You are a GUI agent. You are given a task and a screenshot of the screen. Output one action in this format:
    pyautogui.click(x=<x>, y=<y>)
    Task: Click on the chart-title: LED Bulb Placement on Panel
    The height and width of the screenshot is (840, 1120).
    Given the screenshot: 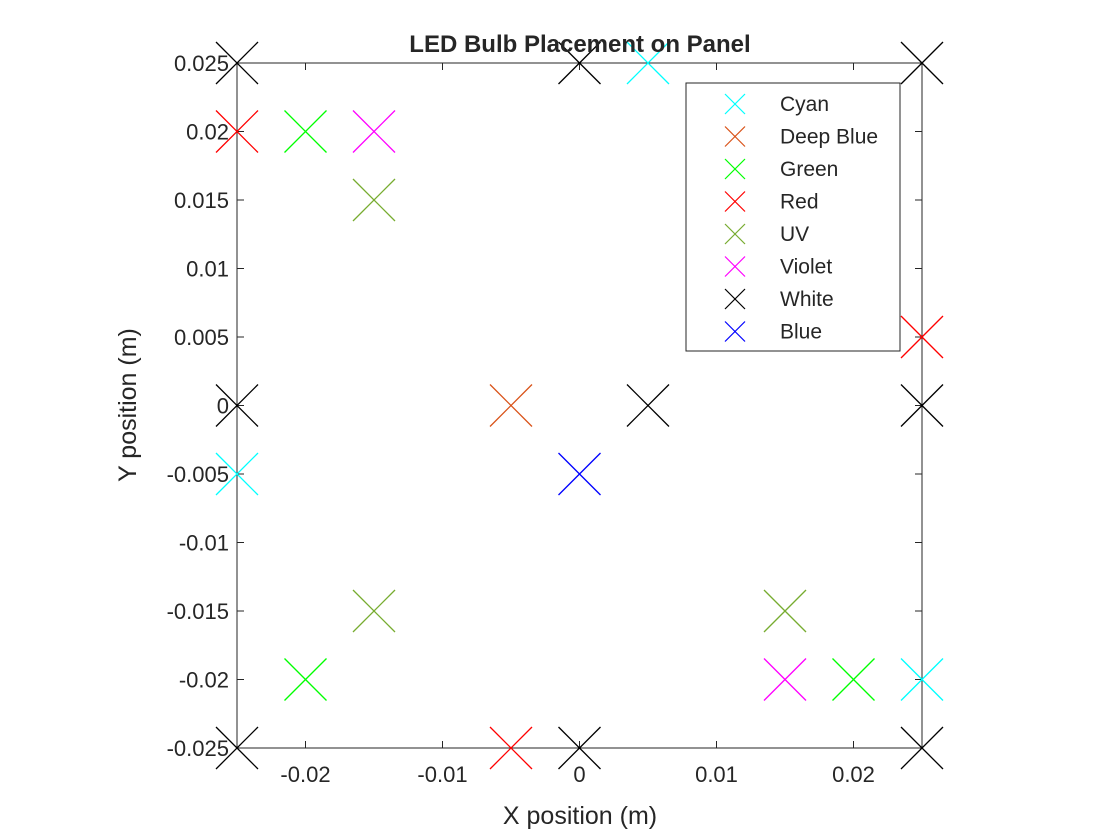 What is the action you would take?
    pyautogui.click(x=579, y=44)
    